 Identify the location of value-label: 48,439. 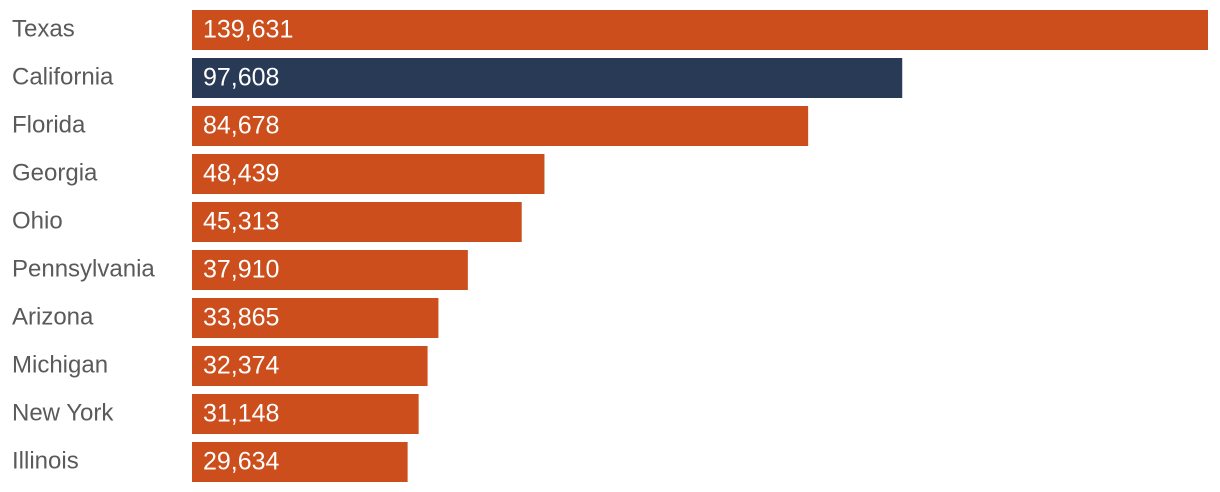
(241, 174).